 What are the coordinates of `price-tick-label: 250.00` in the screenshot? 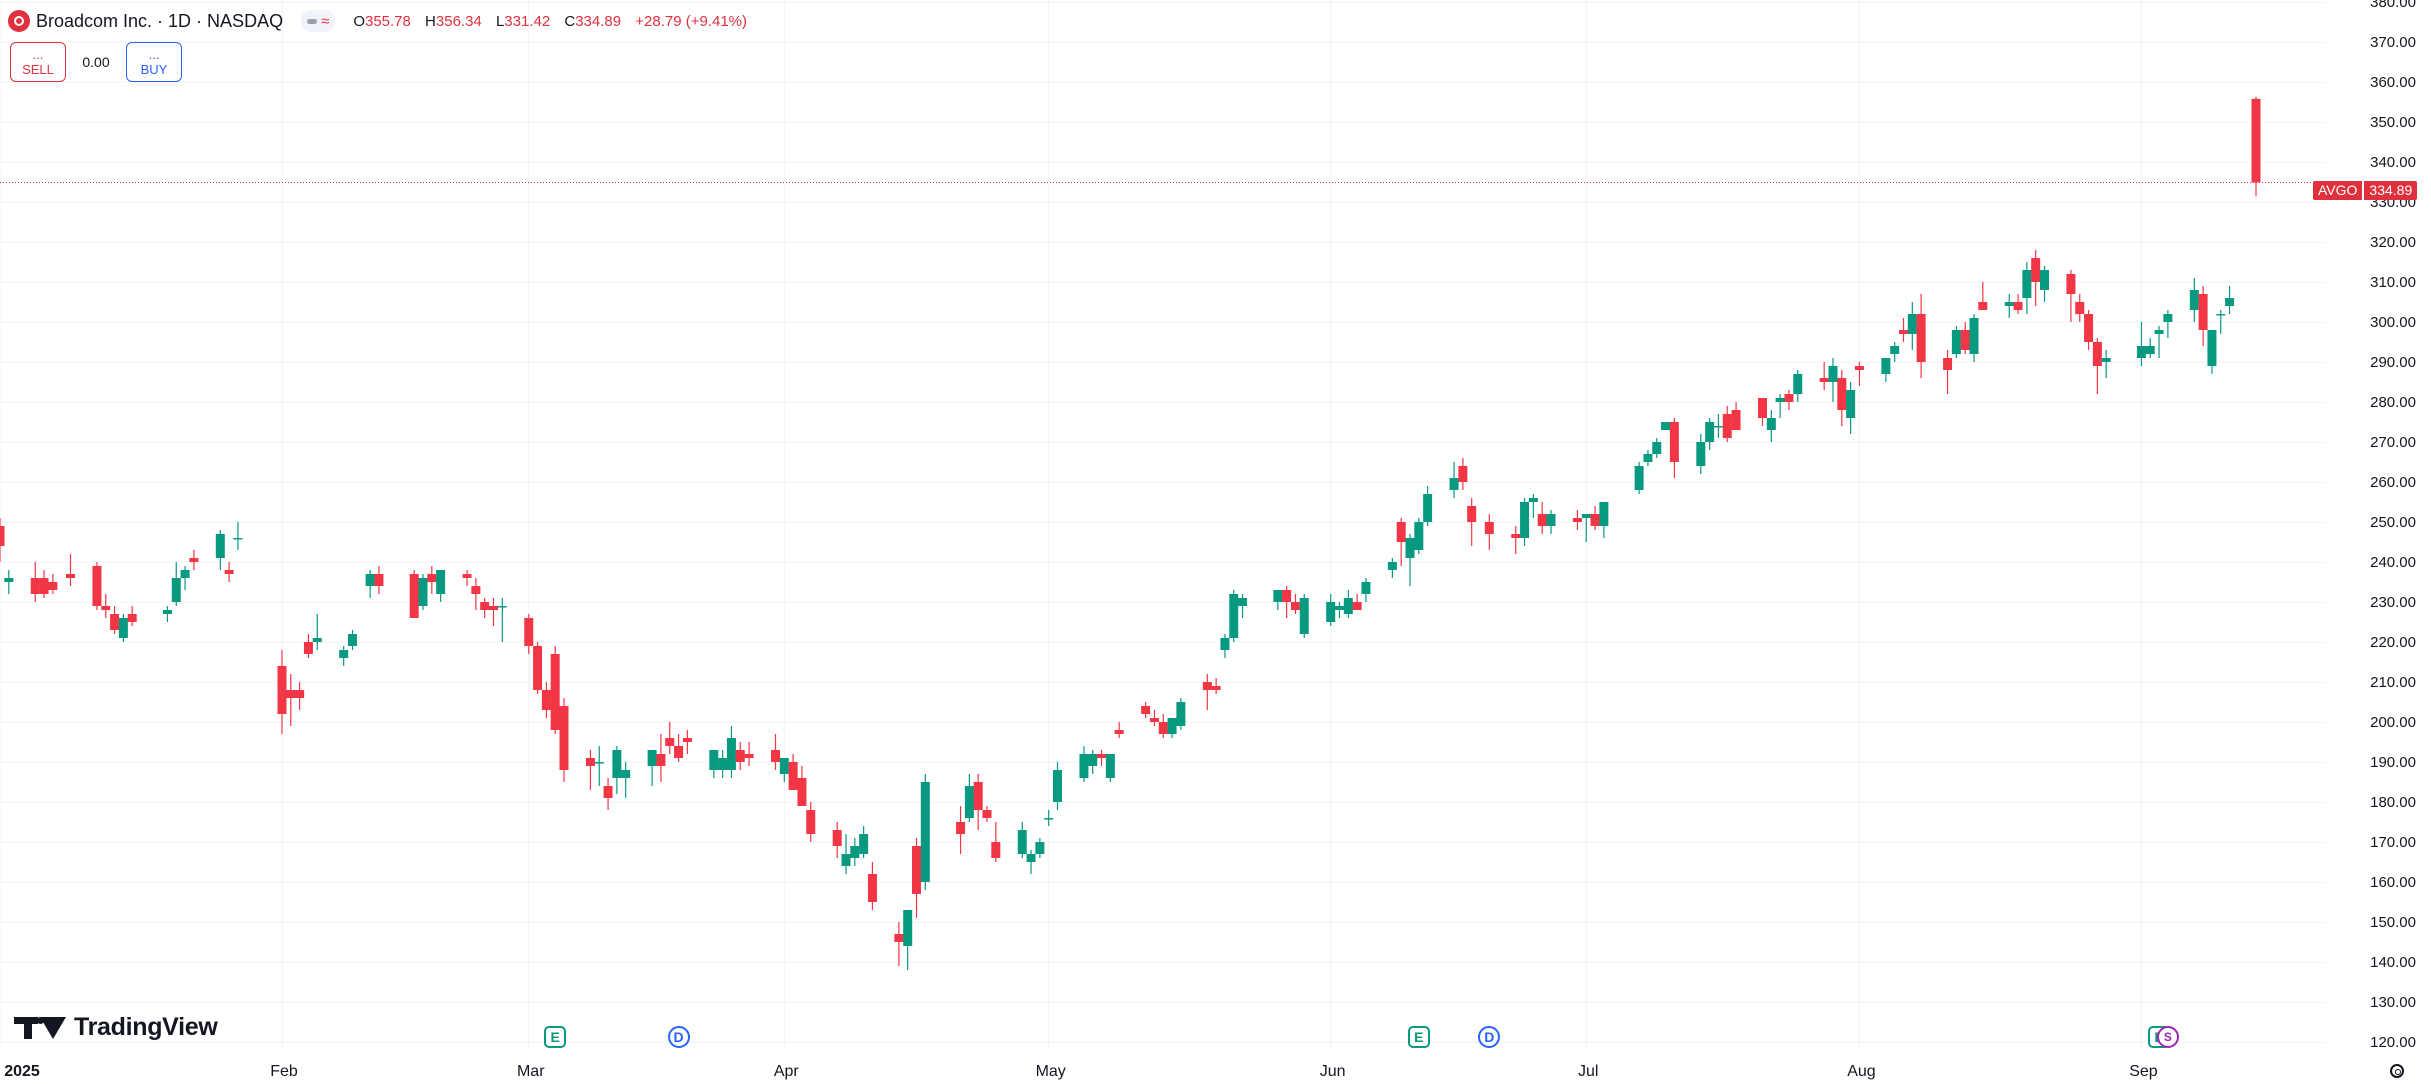 It's located at (2393, 522).